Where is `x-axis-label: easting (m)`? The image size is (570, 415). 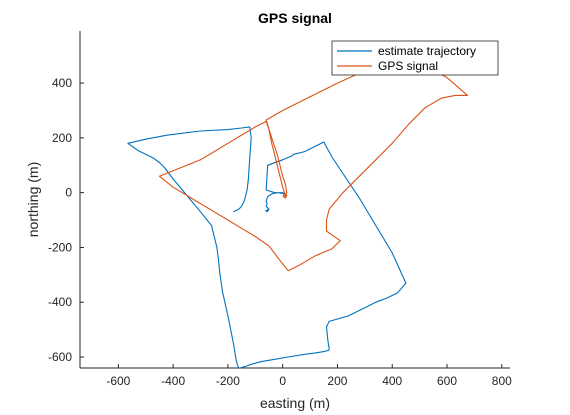 x-axis-label: easting (m) is located at coordinates (295, 403).